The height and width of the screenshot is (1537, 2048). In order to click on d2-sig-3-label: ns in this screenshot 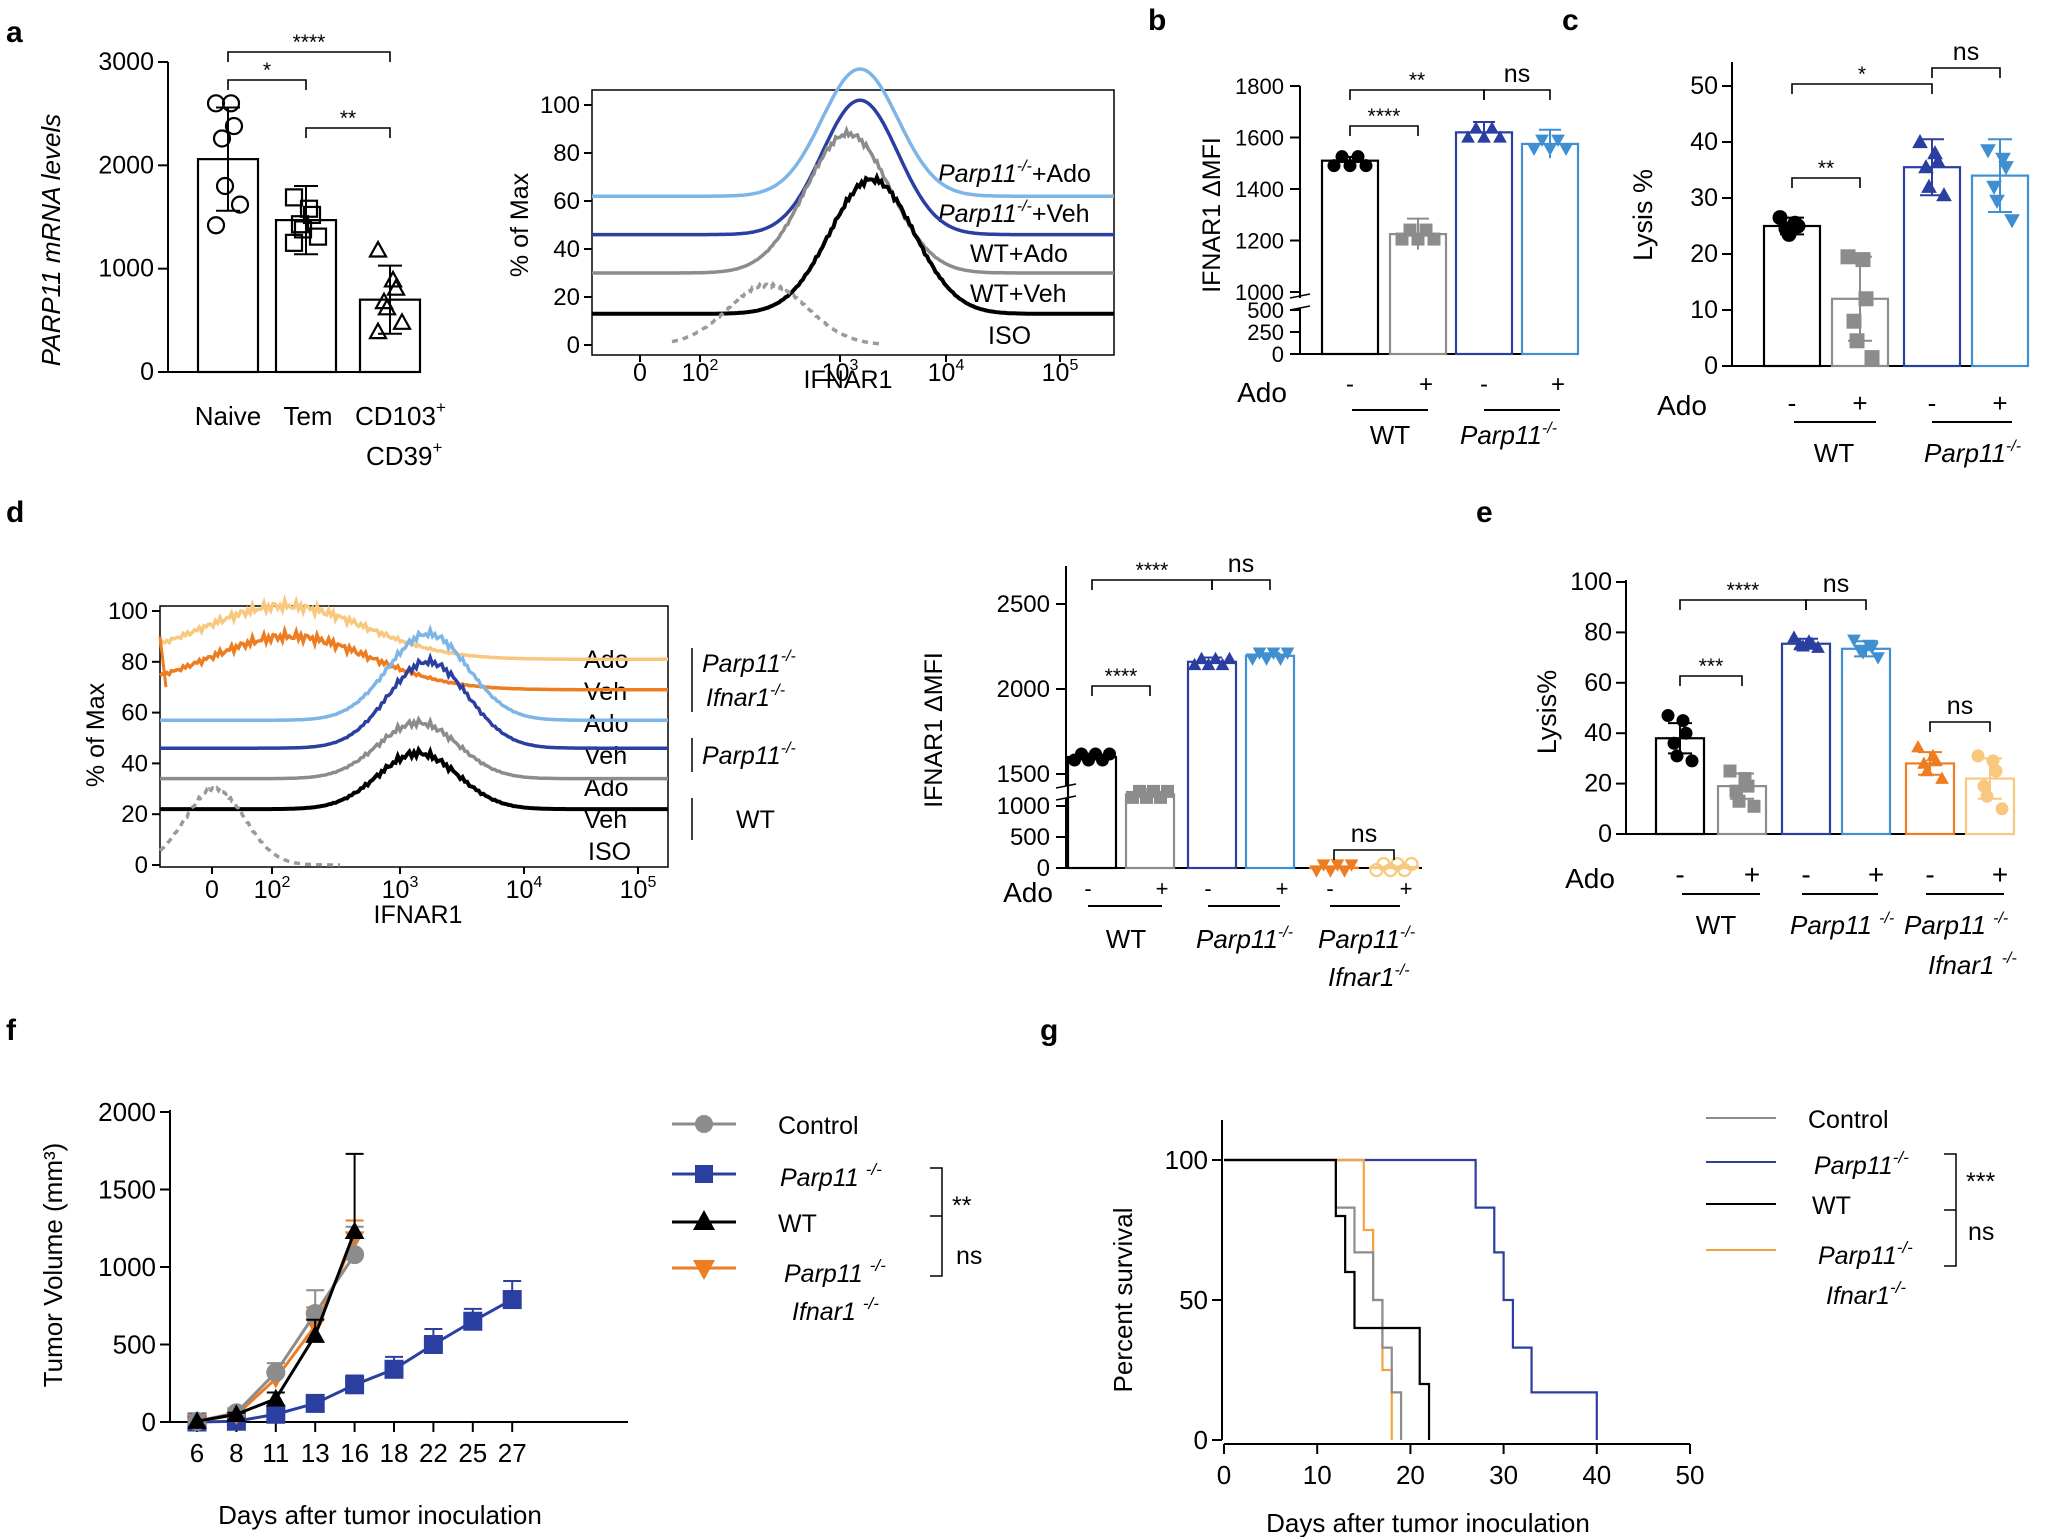, I will do `click(1364, 834)`.